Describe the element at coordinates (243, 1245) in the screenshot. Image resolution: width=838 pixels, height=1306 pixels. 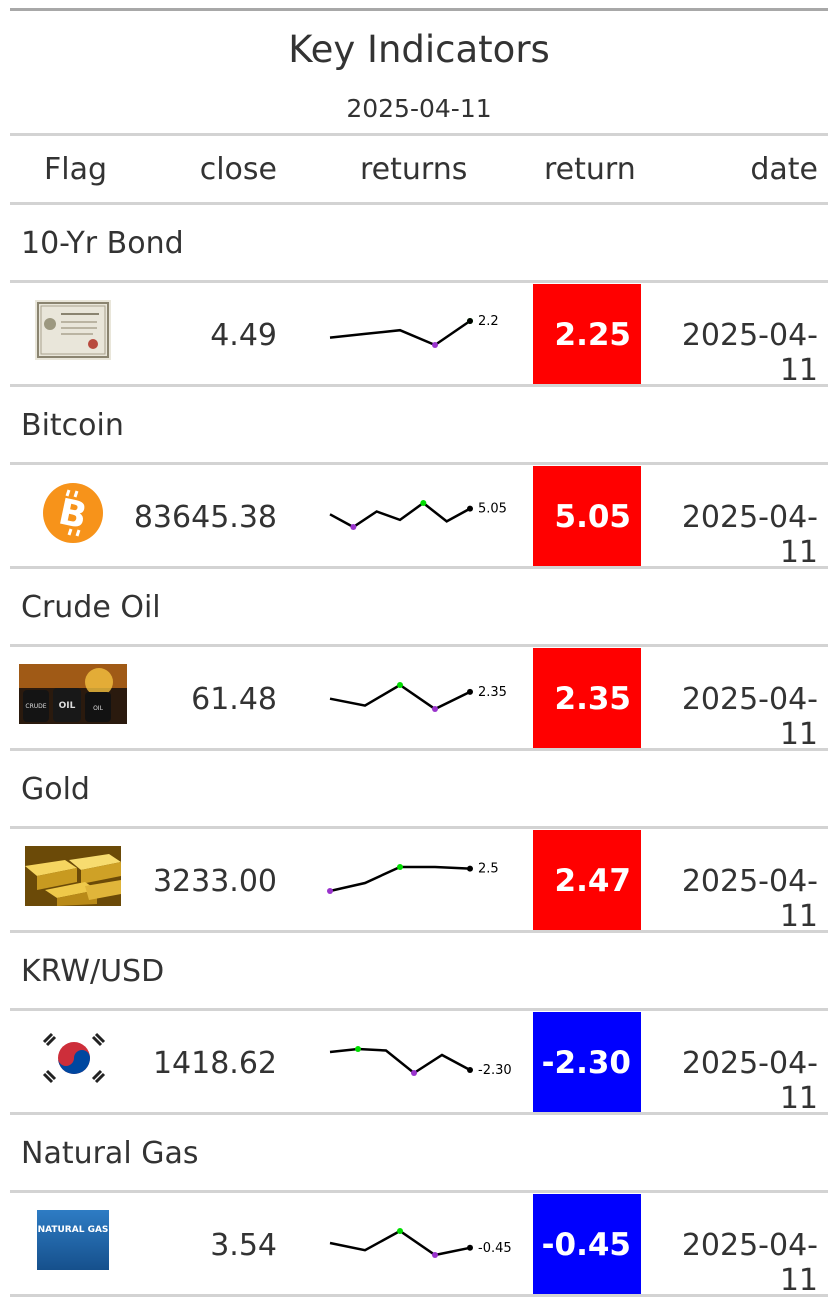
I see `close-value: 3.54` at that location.